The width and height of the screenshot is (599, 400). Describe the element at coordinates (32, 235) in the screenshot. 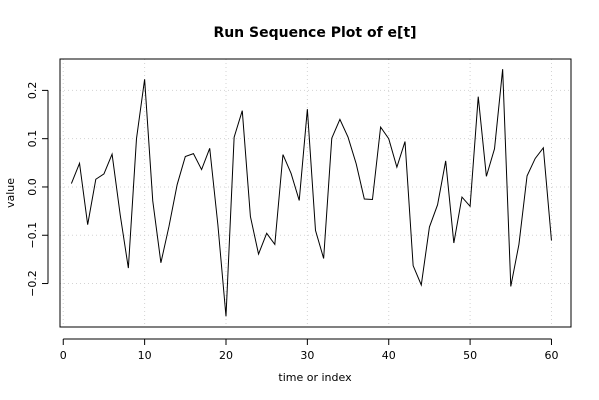

I see `y-tick-label: −0.1` at that location.